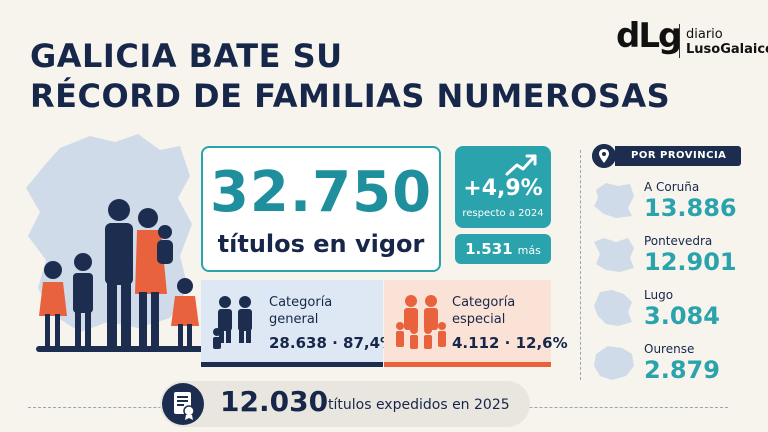 The image size is (768, 432). What do you see at coordinates (321, 244) in the screenshot?
I see `total-titles-label: títulos en vigor` at bounding box center [321, 244].